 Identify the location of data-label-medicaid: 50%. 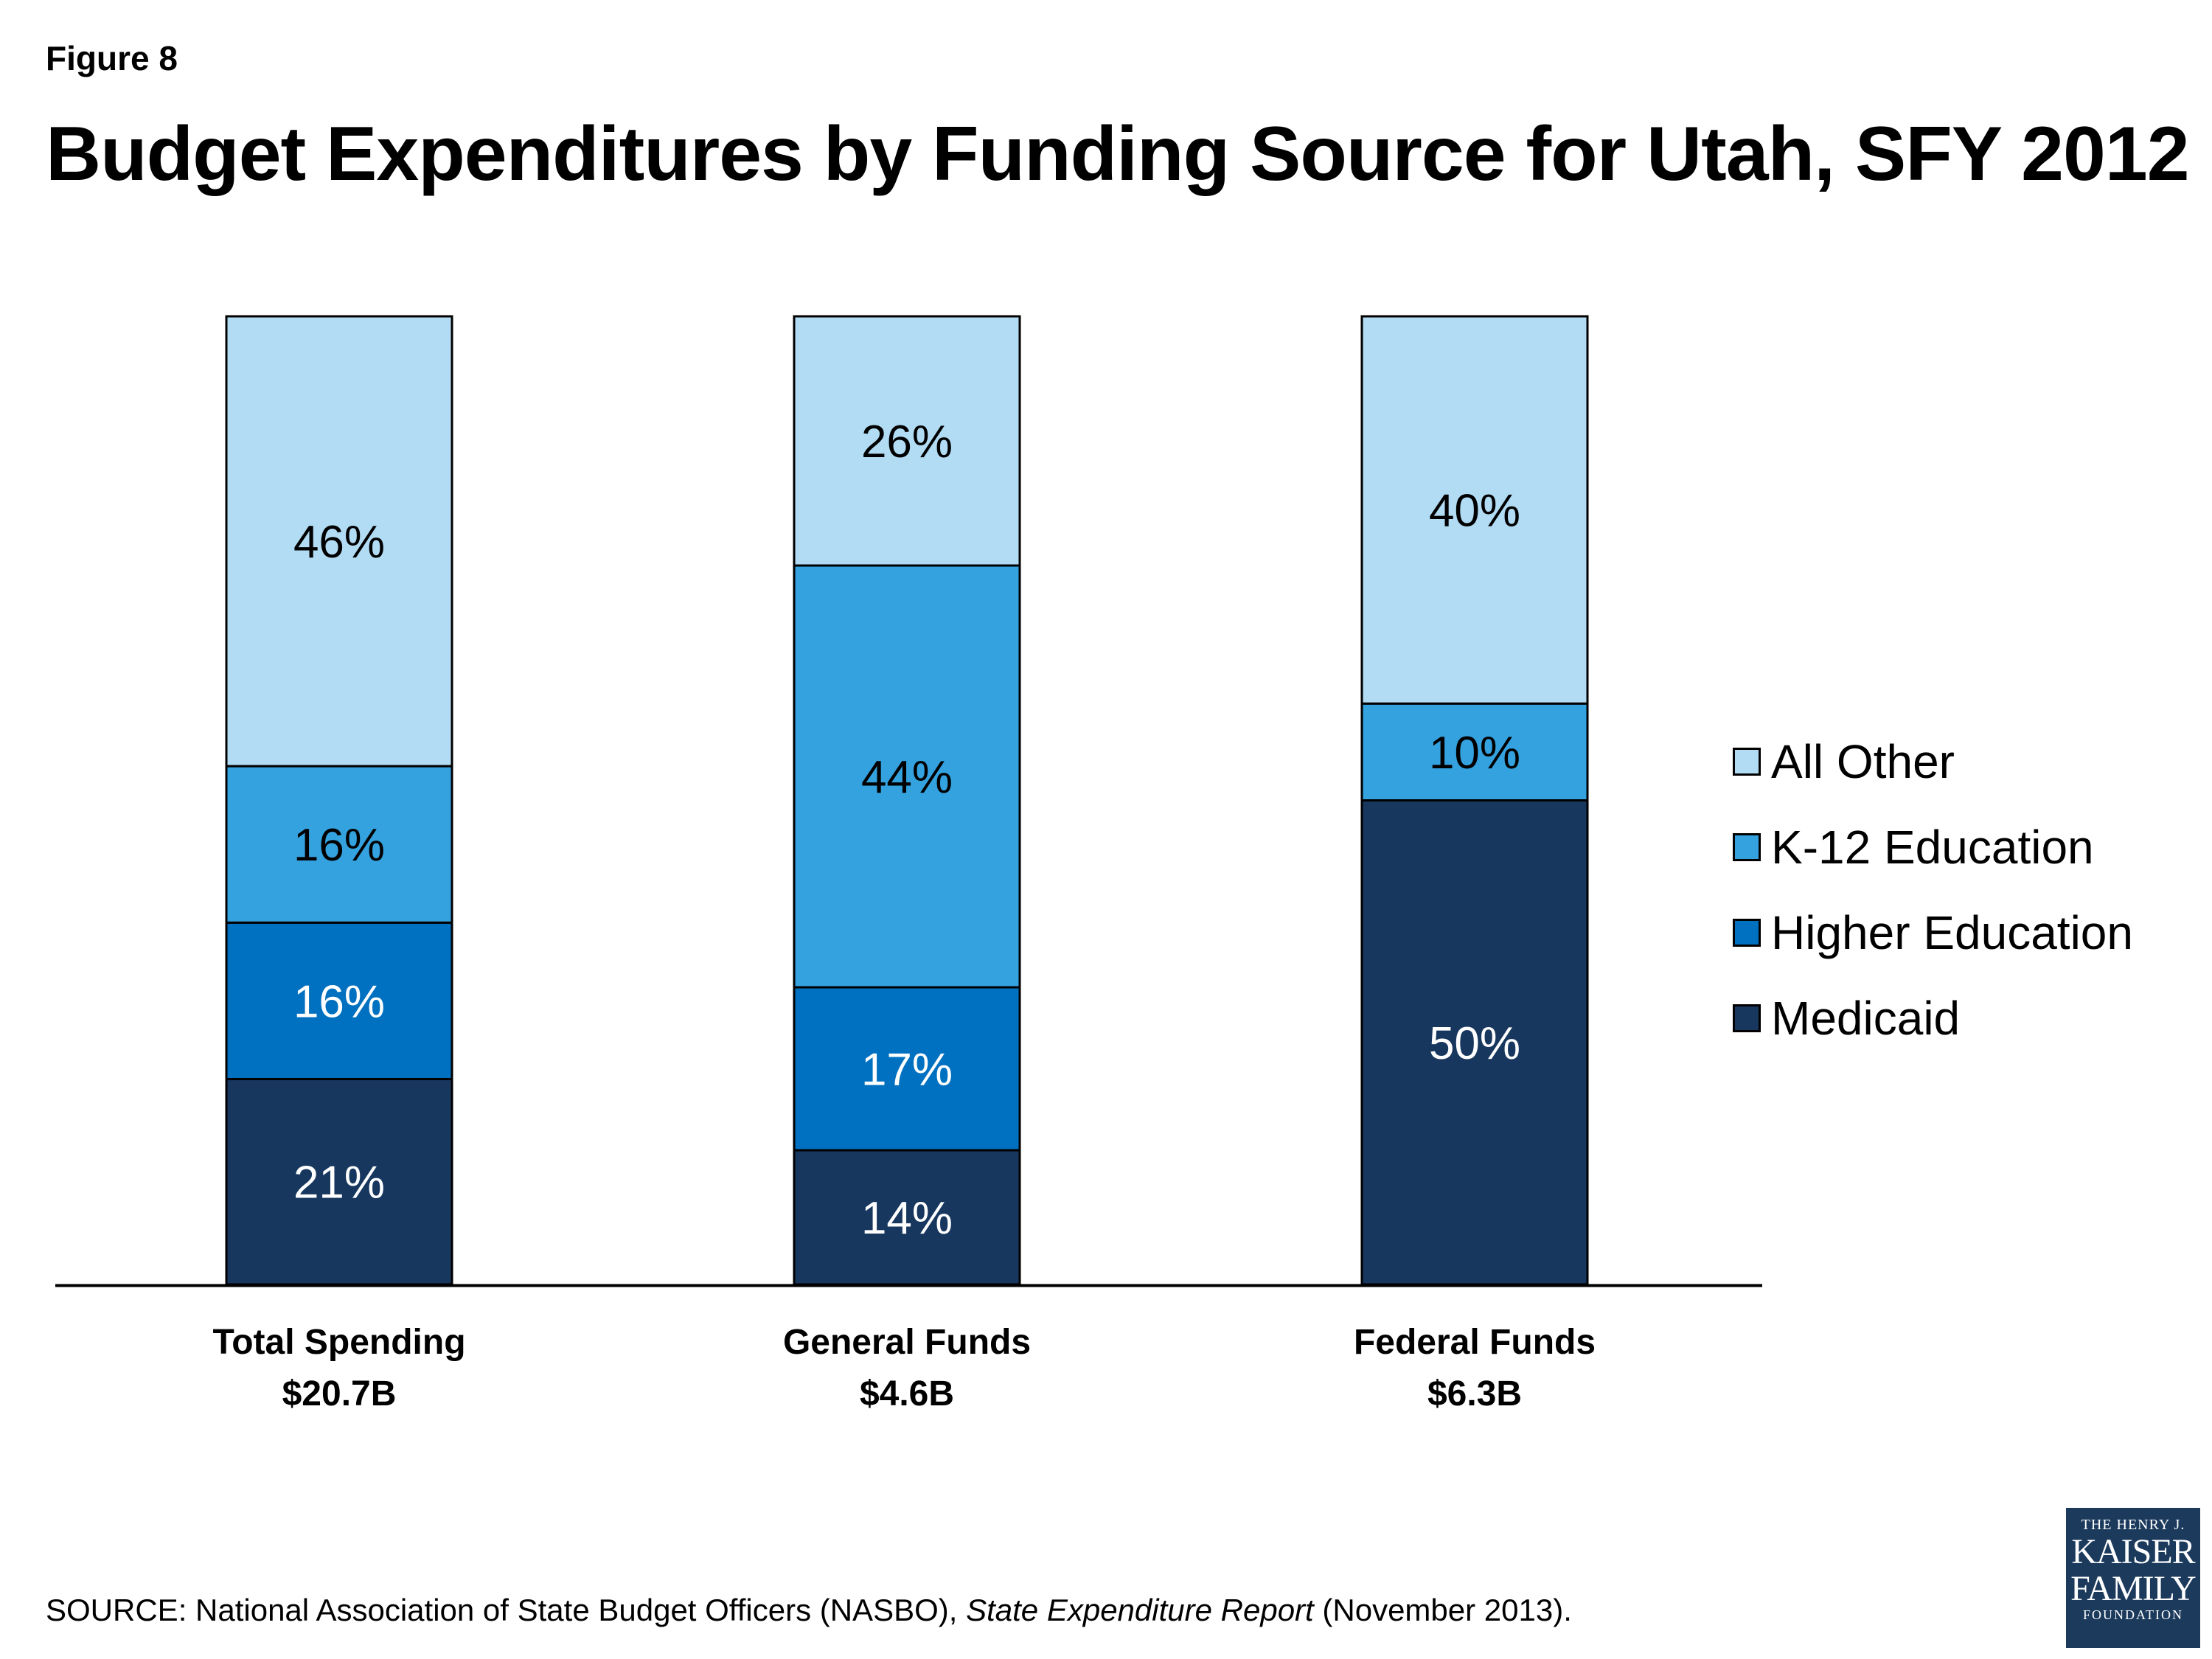
(1474, 1043).